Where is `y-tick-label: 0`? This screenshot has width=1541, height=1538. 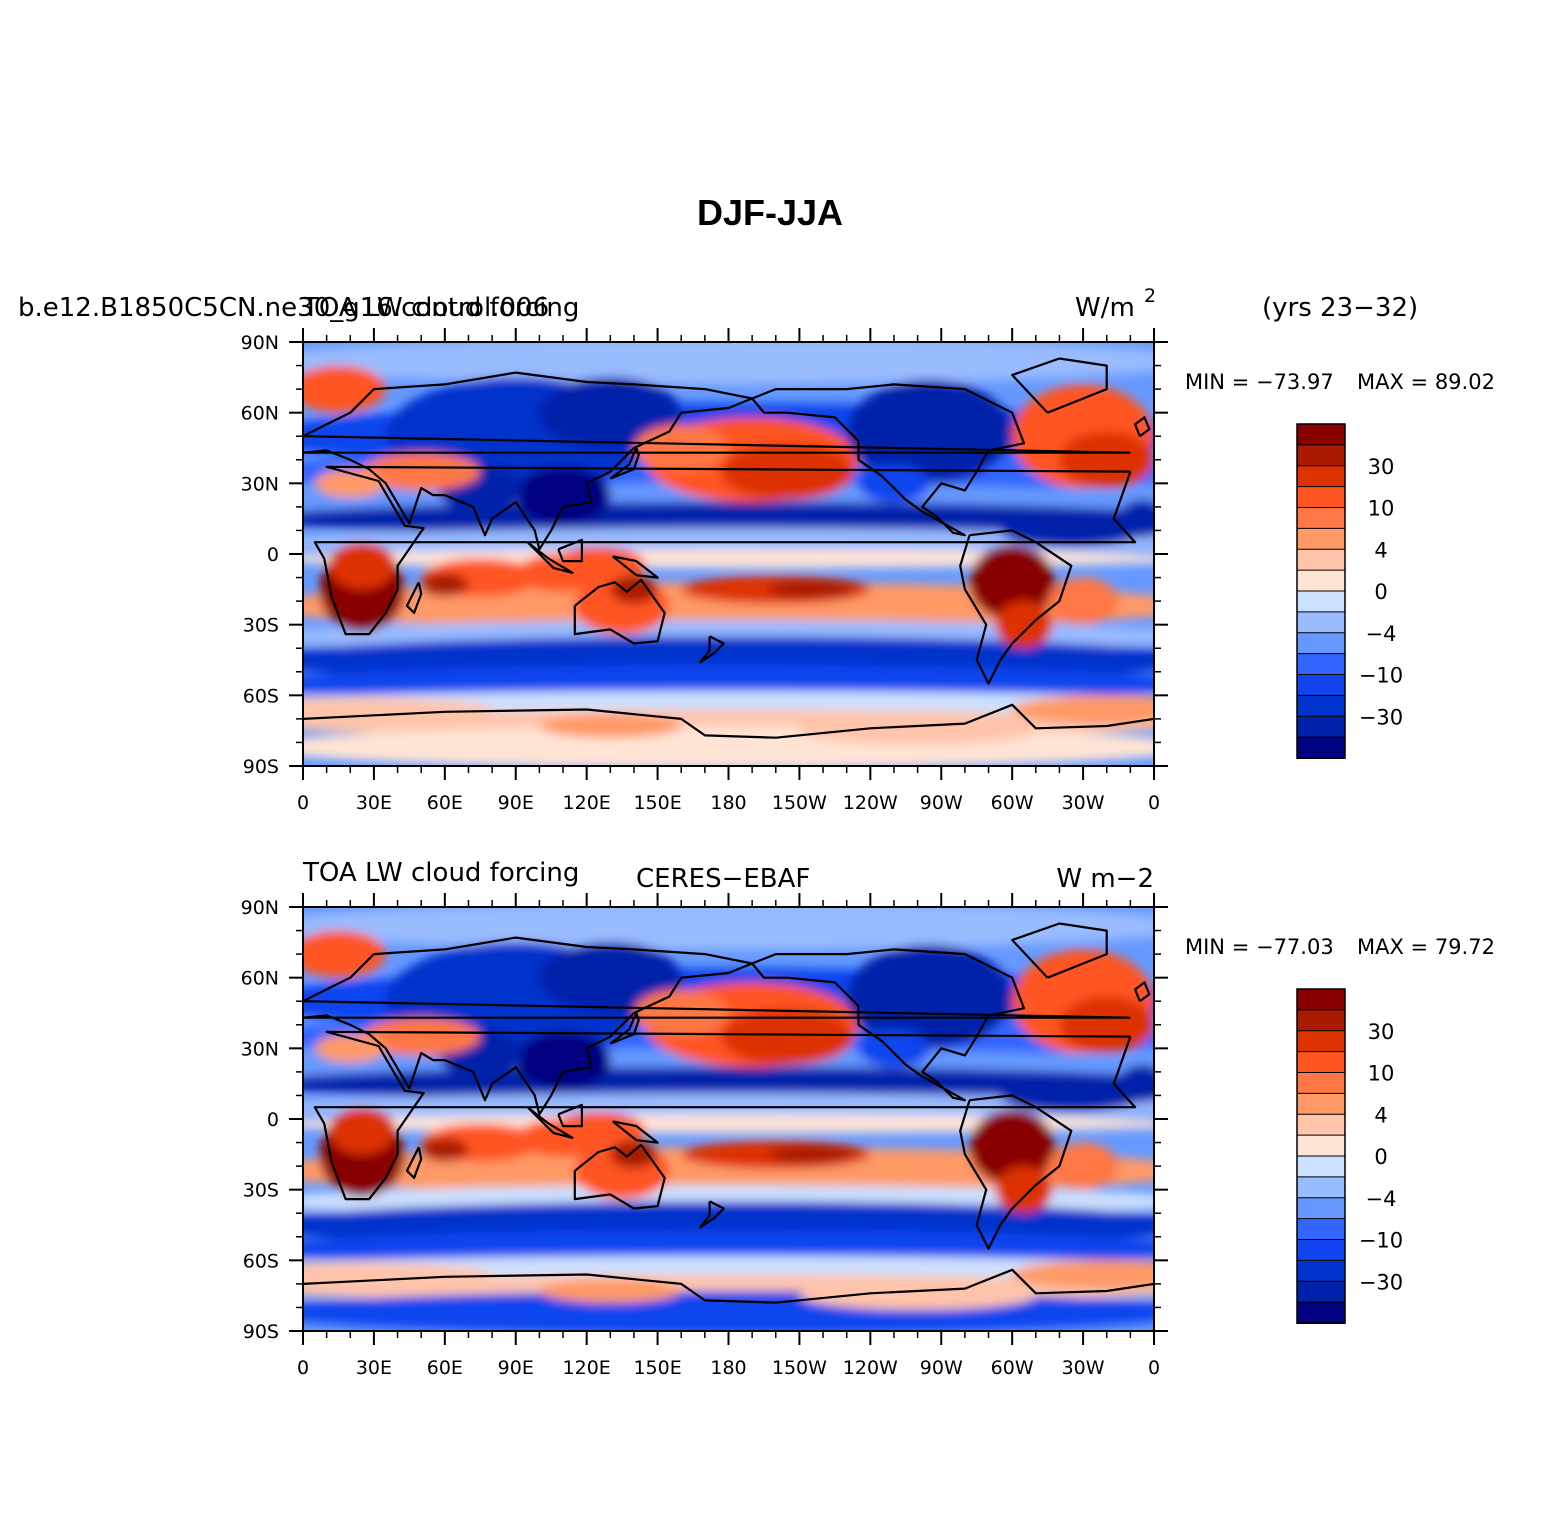 y-tick-label: 0 is located at coordinates (273, 1120).